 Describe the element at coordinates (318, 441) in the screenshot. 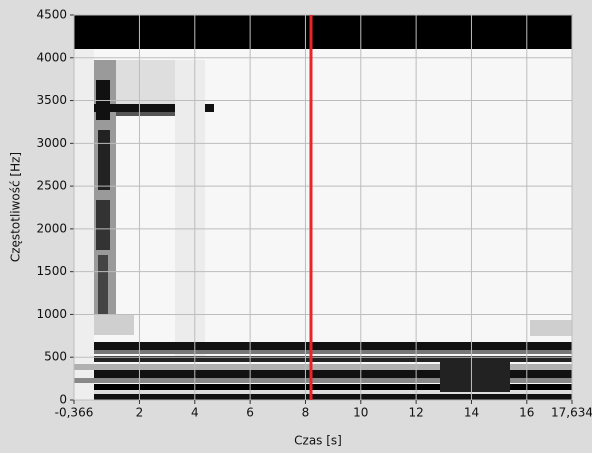

I see `x-axis-label: Czas [s]` at that location.